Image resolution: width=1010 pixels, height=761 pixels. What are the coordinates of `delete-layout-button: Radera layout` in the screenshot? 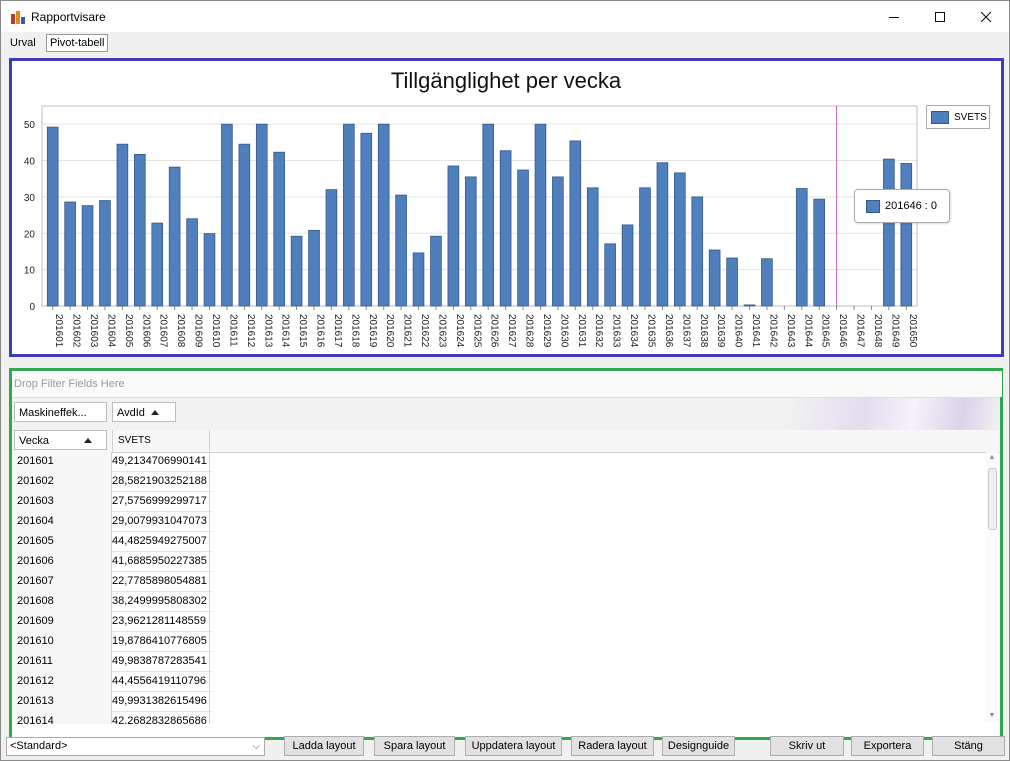 It's located at (612, 746).